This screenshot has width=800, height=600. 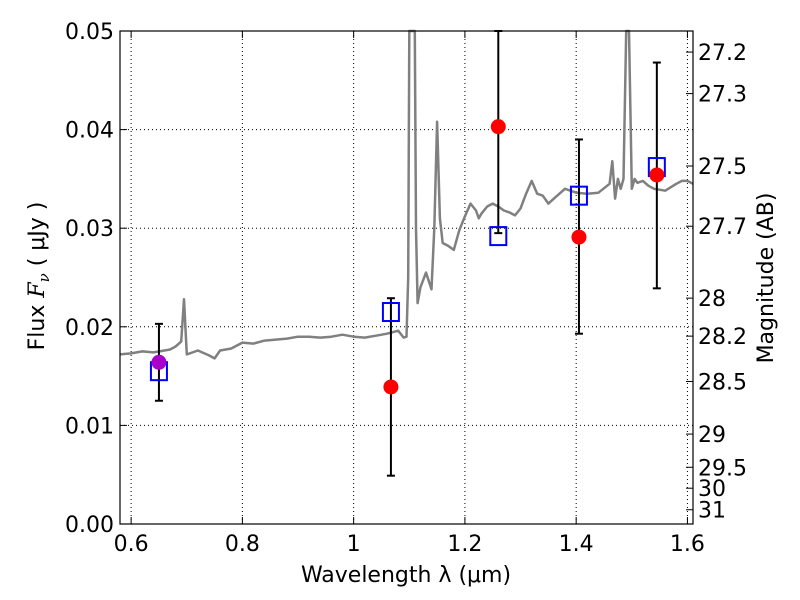 What do you see at coordinates (242, 544) in the screenshot?
I see `x-tick-label: 0.8` at bounding box center [242, 544].